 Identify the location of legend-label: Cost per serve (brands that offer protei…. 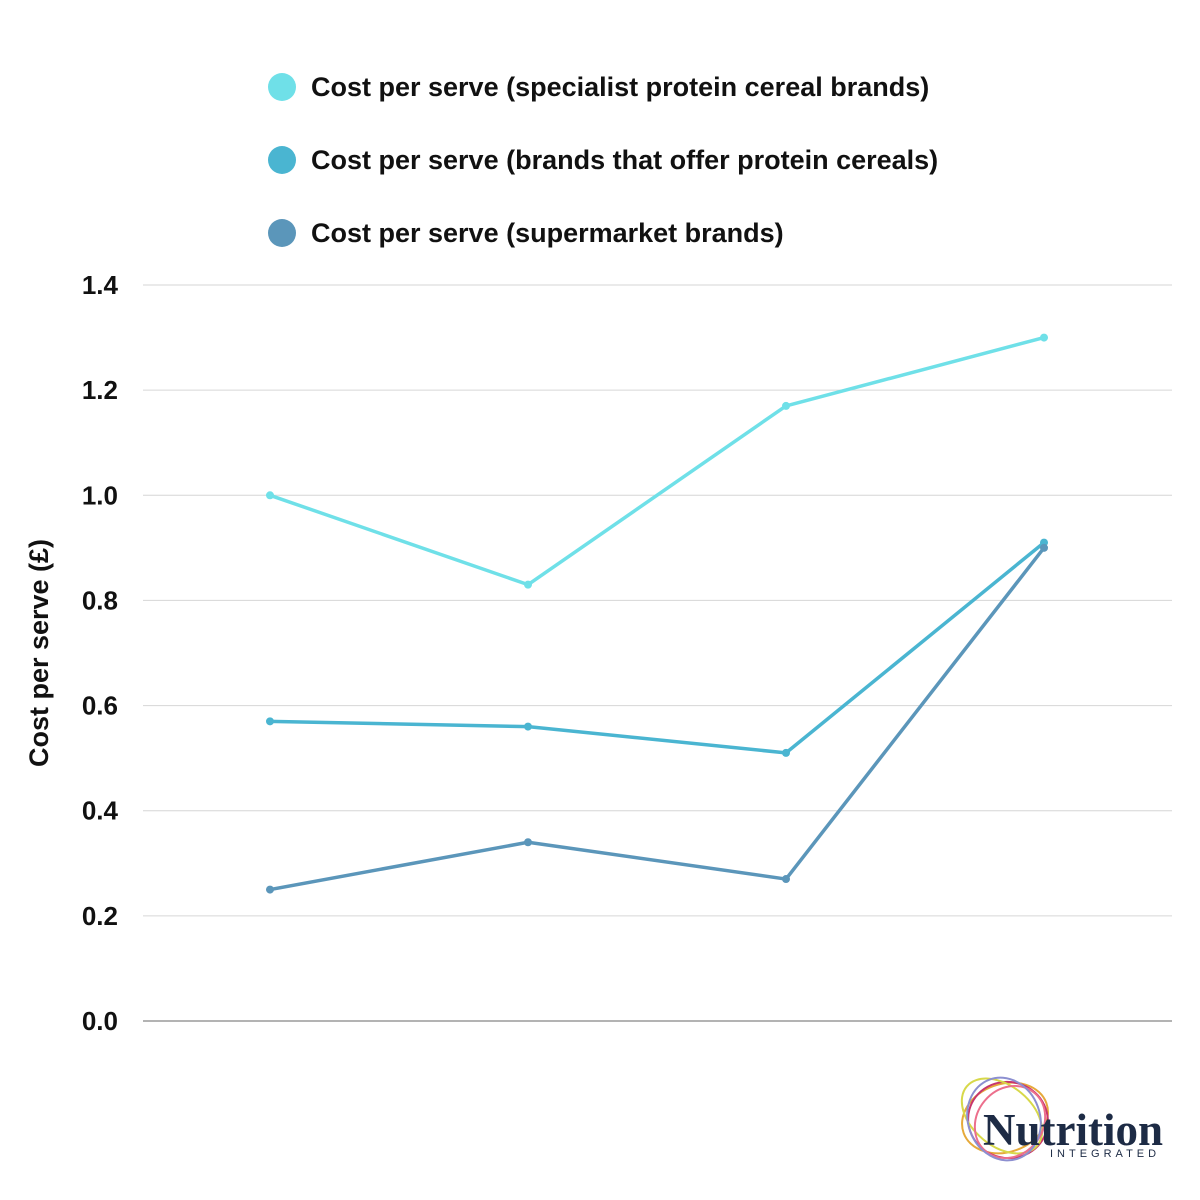
(624, 160).